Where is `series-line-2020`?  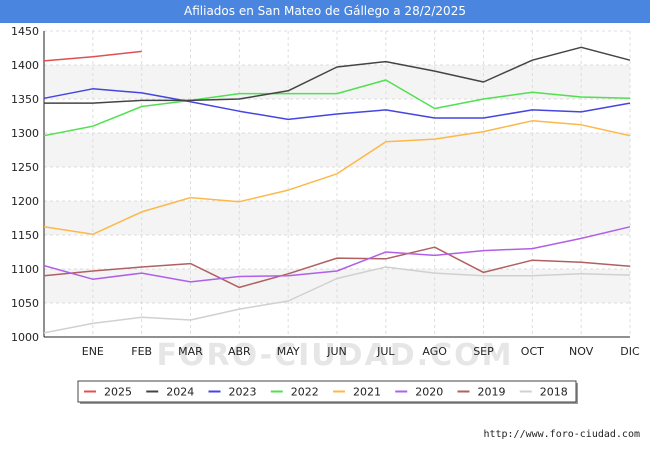
series-line-2020 is located at coordinates (337, 254).